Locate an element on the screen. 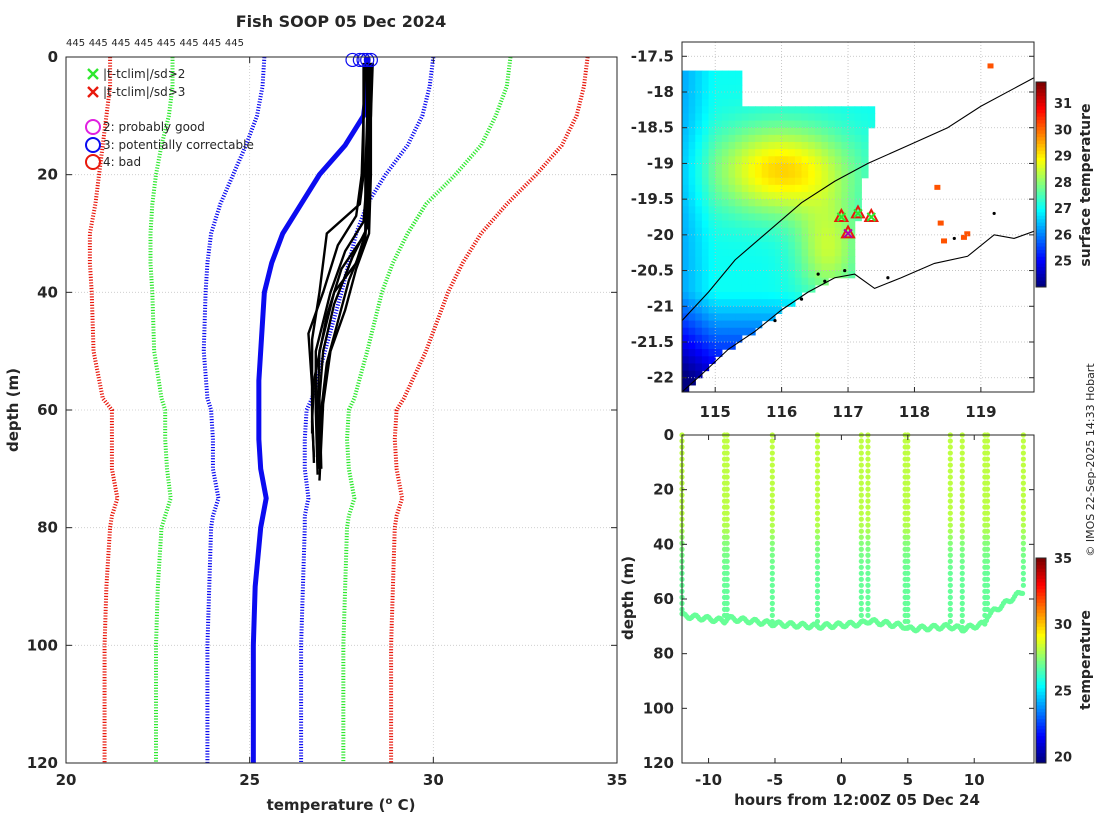 The image size is (1100, 820). legend-x-marker is located at coordinates (93, 74).